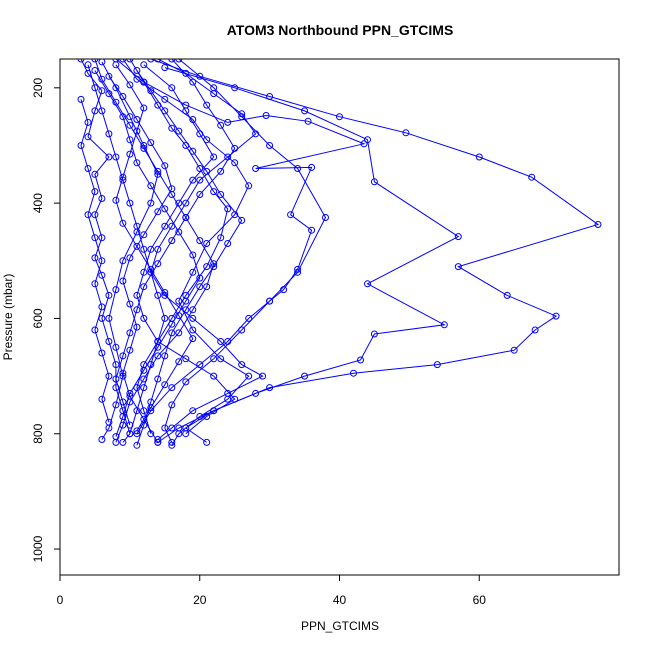 The height and width of the screenshot is (650, 650). What do you see at coordinates (38, 433) in the screenshot?
I see `y-tick-label: 800` at bounding box center [38, 433].